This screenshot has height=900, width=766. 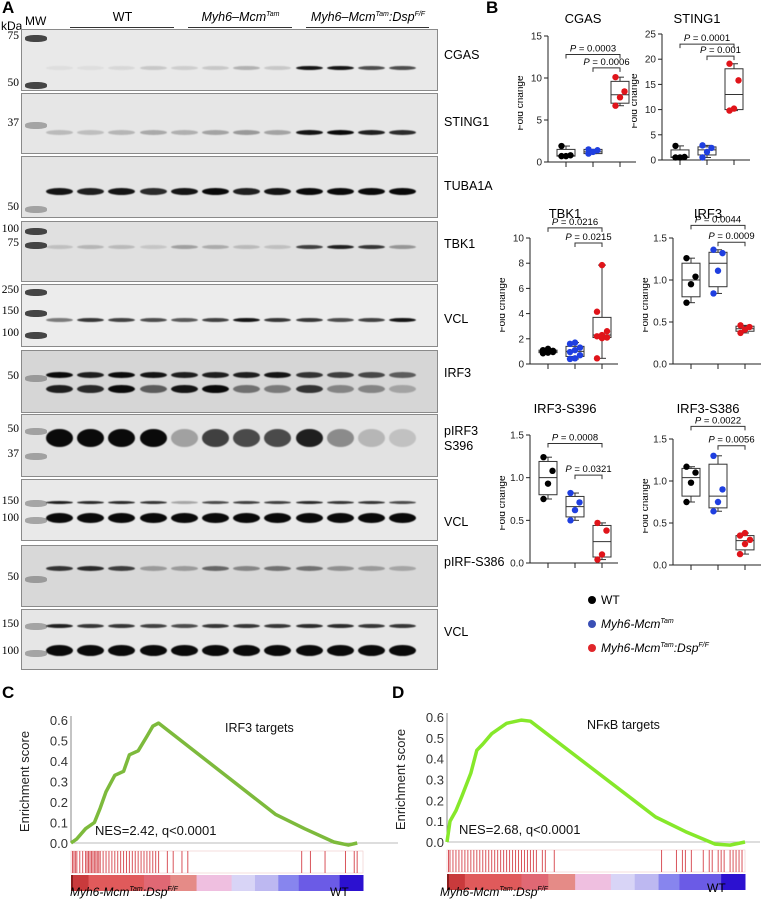 What do you see at coordinates (651, 35) in the screenshot?
I see `svg-text: 25` at bounding box center [651, 35].